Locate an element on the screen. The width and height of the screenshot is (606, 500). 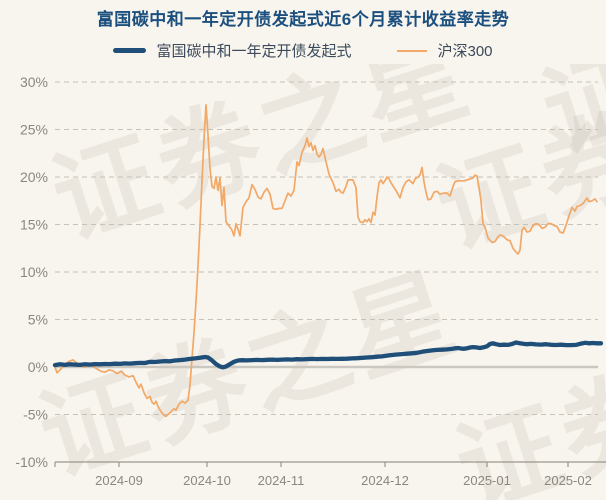
x-tick-label: 2025-01 is located at coordinates (487, 480).